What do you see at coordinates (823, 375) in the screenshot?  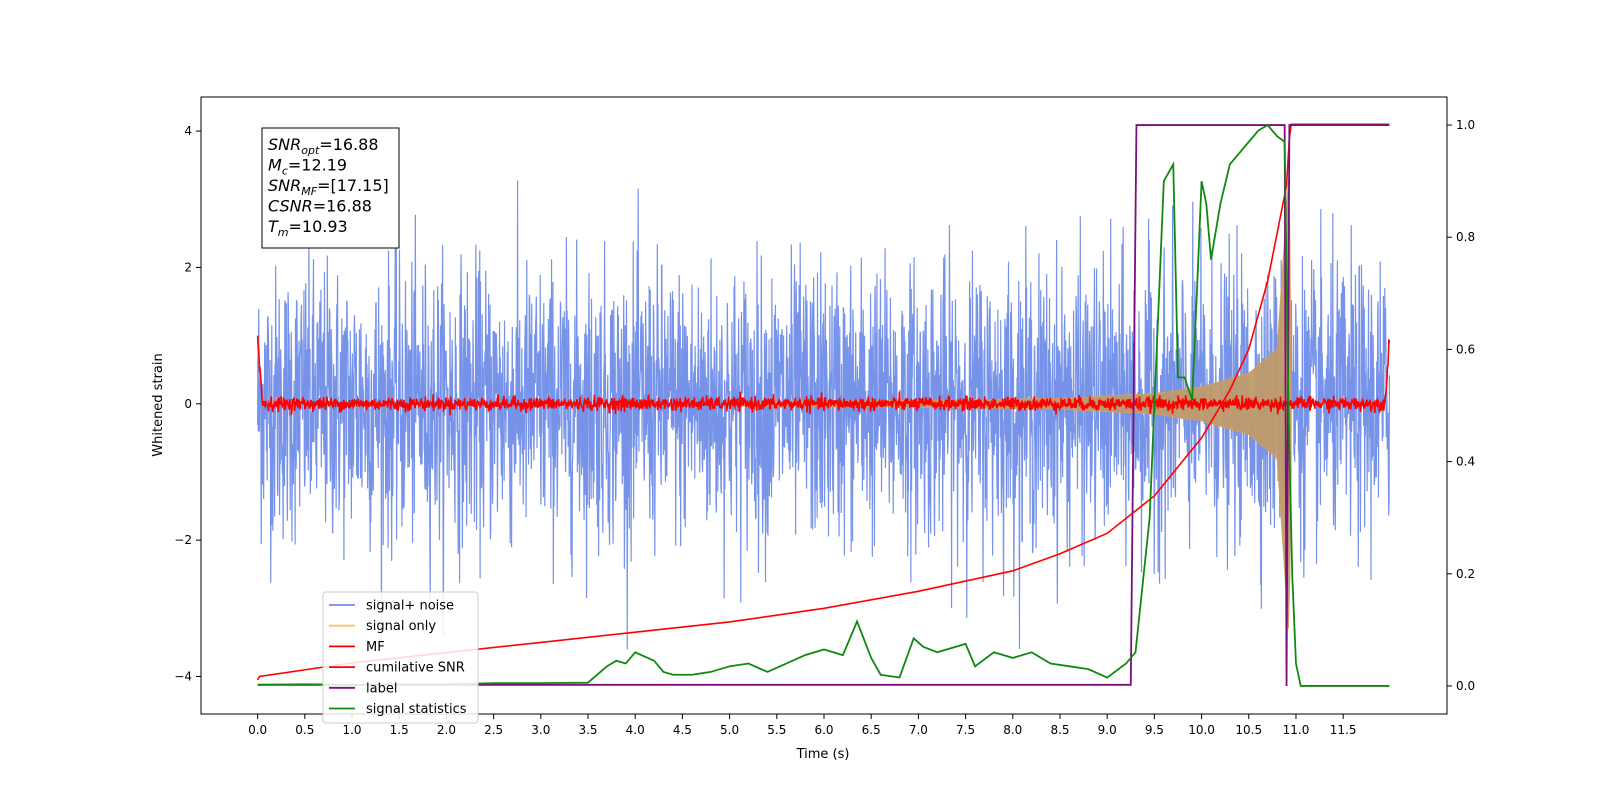 I see `series-mf` at bounding box center [823, 375].